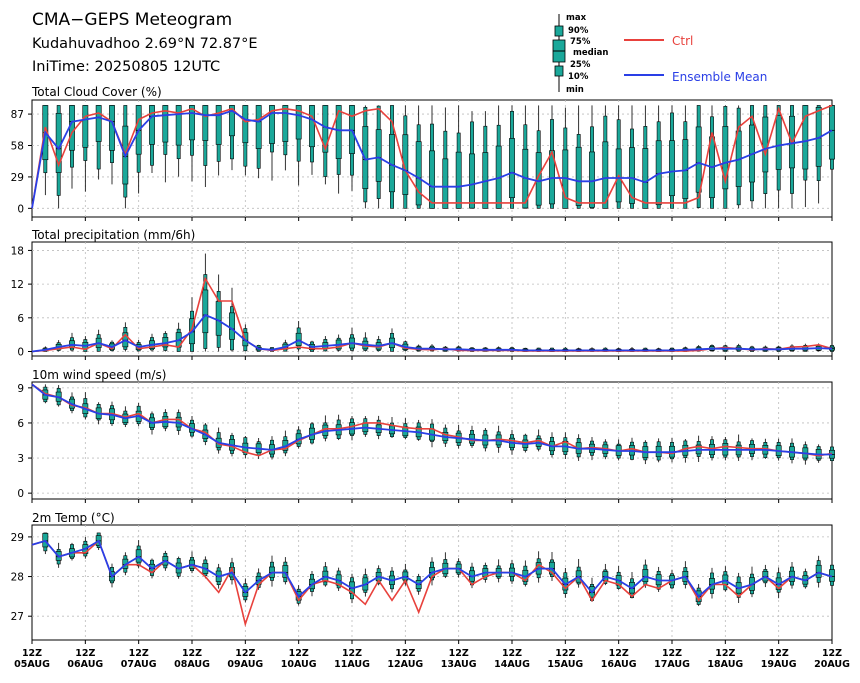 The image size is (860, 683). Describe the element at coordinates (85, 664) in the screenshot. I see `time-tick-date: 06AUG` at that location.